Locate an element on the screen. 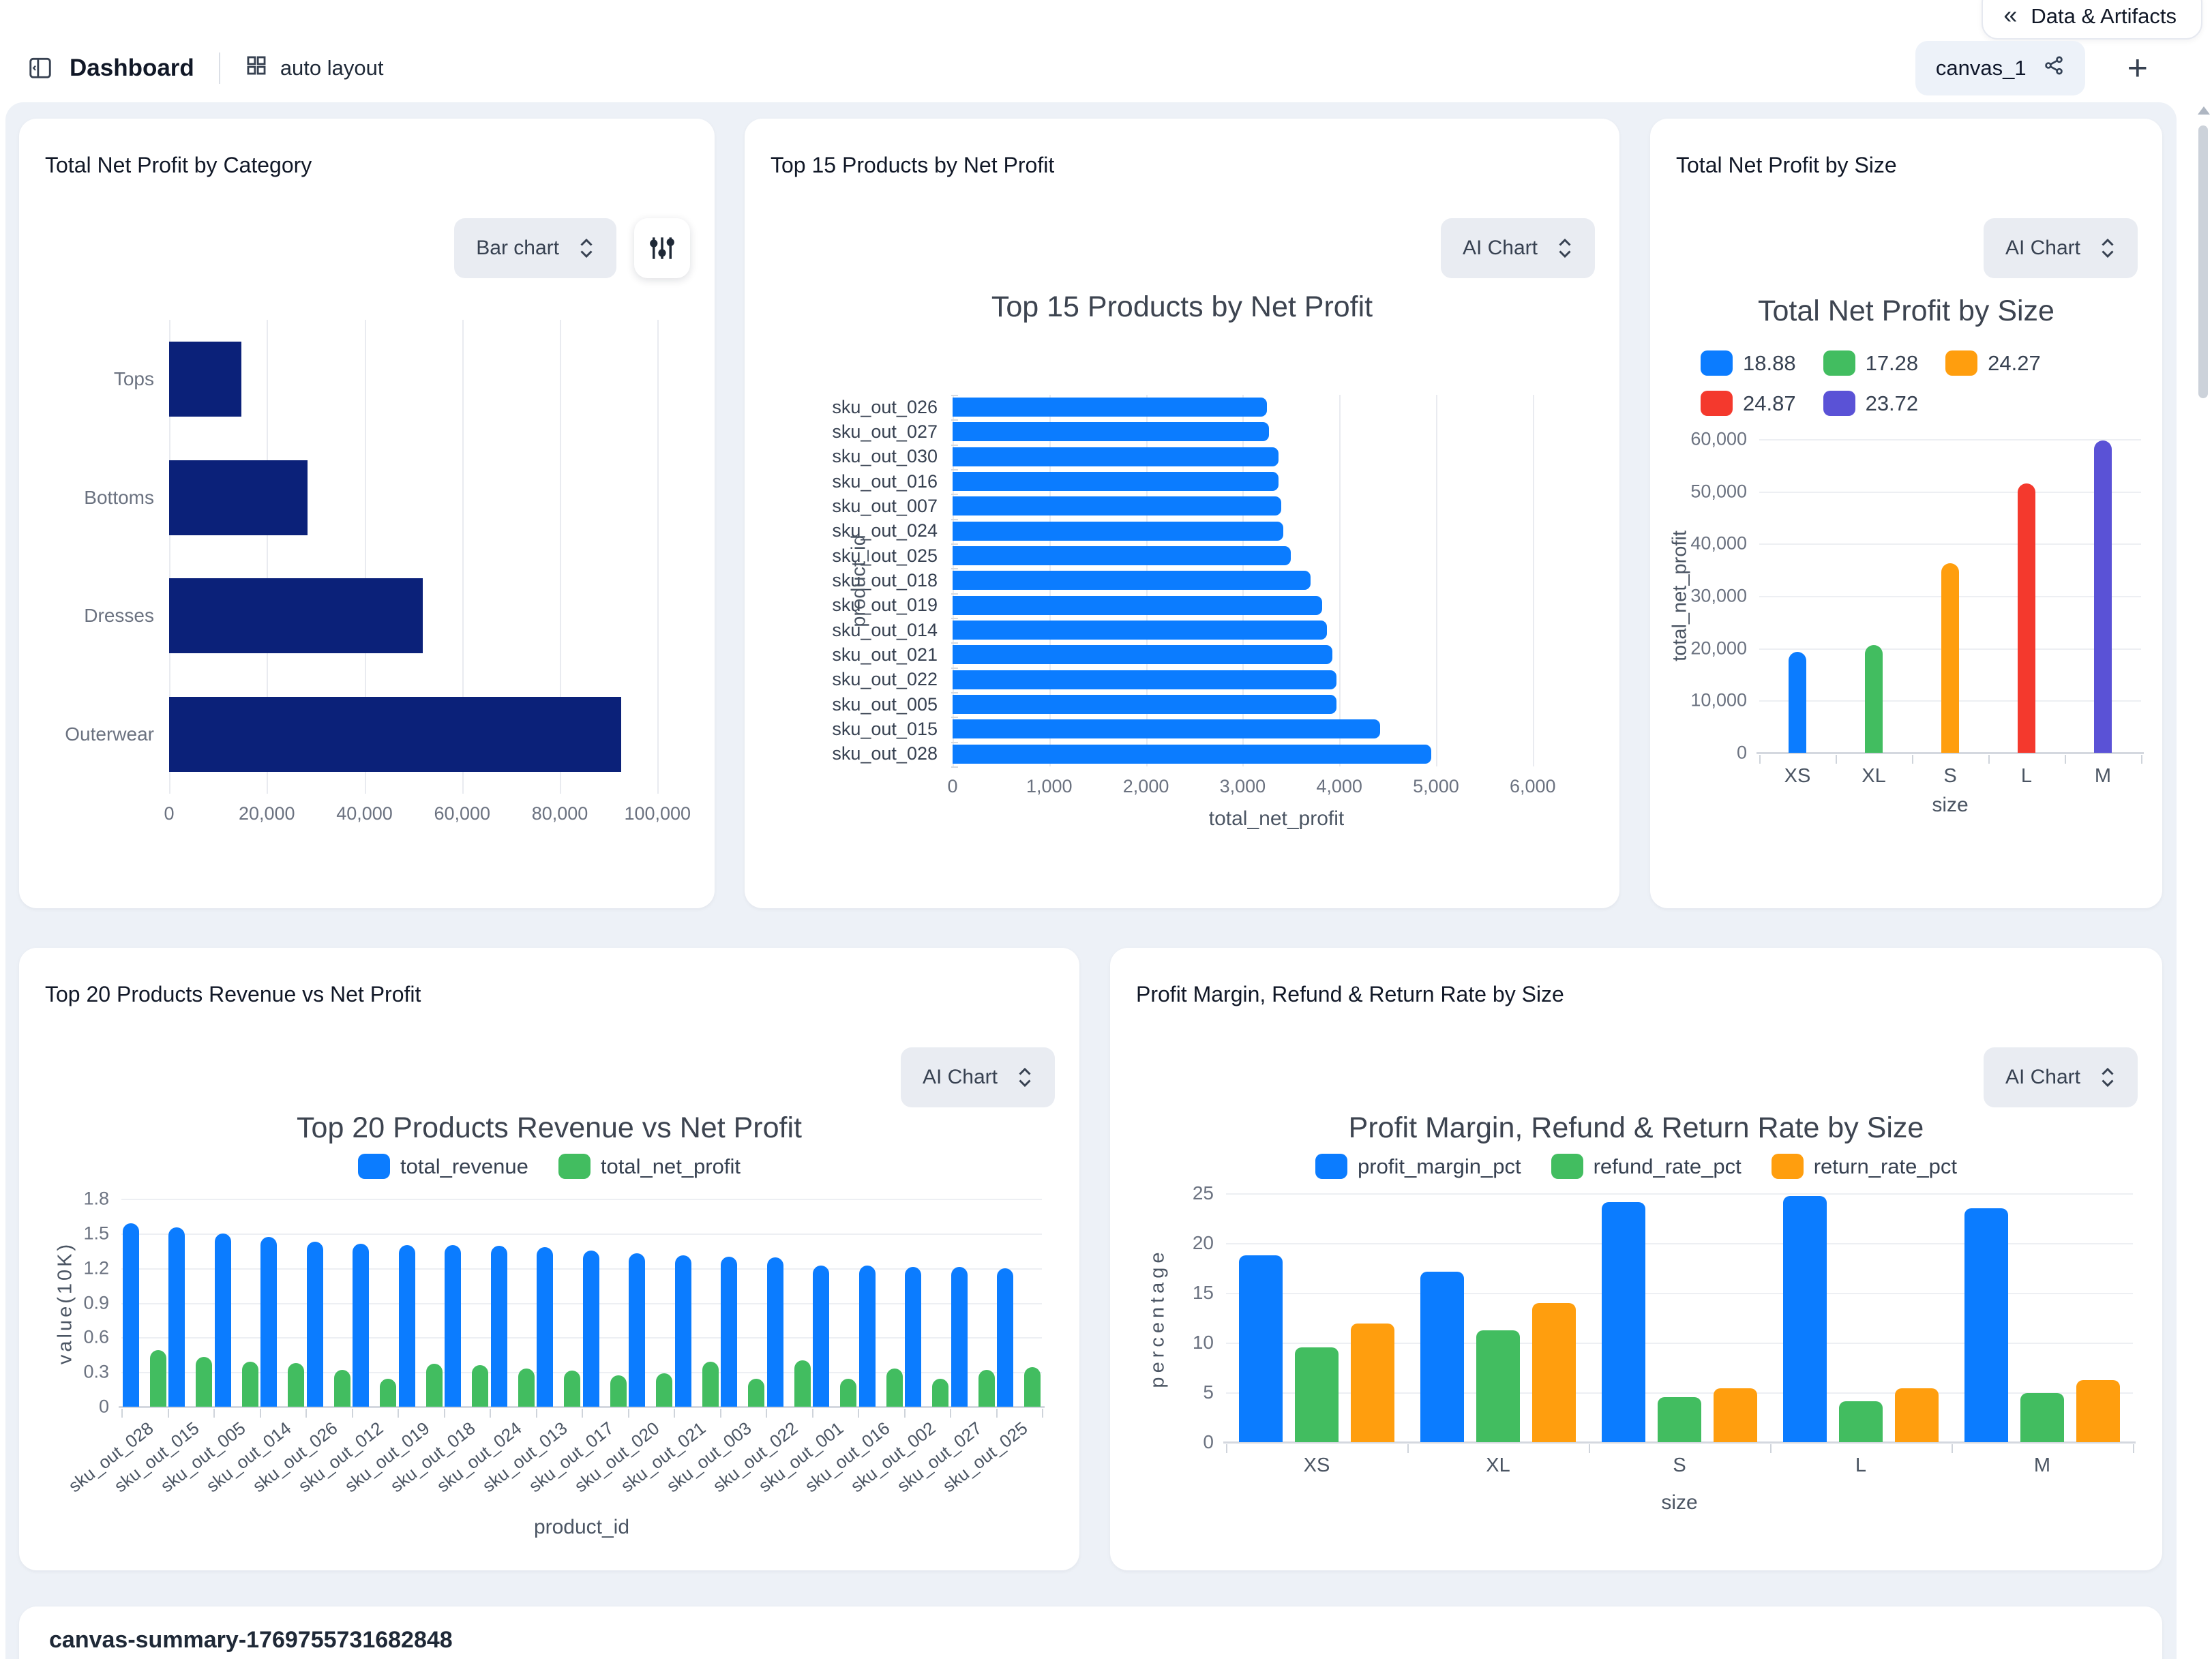  legend-item-18.88: 18.88 is located at coordinates (1748, 363).